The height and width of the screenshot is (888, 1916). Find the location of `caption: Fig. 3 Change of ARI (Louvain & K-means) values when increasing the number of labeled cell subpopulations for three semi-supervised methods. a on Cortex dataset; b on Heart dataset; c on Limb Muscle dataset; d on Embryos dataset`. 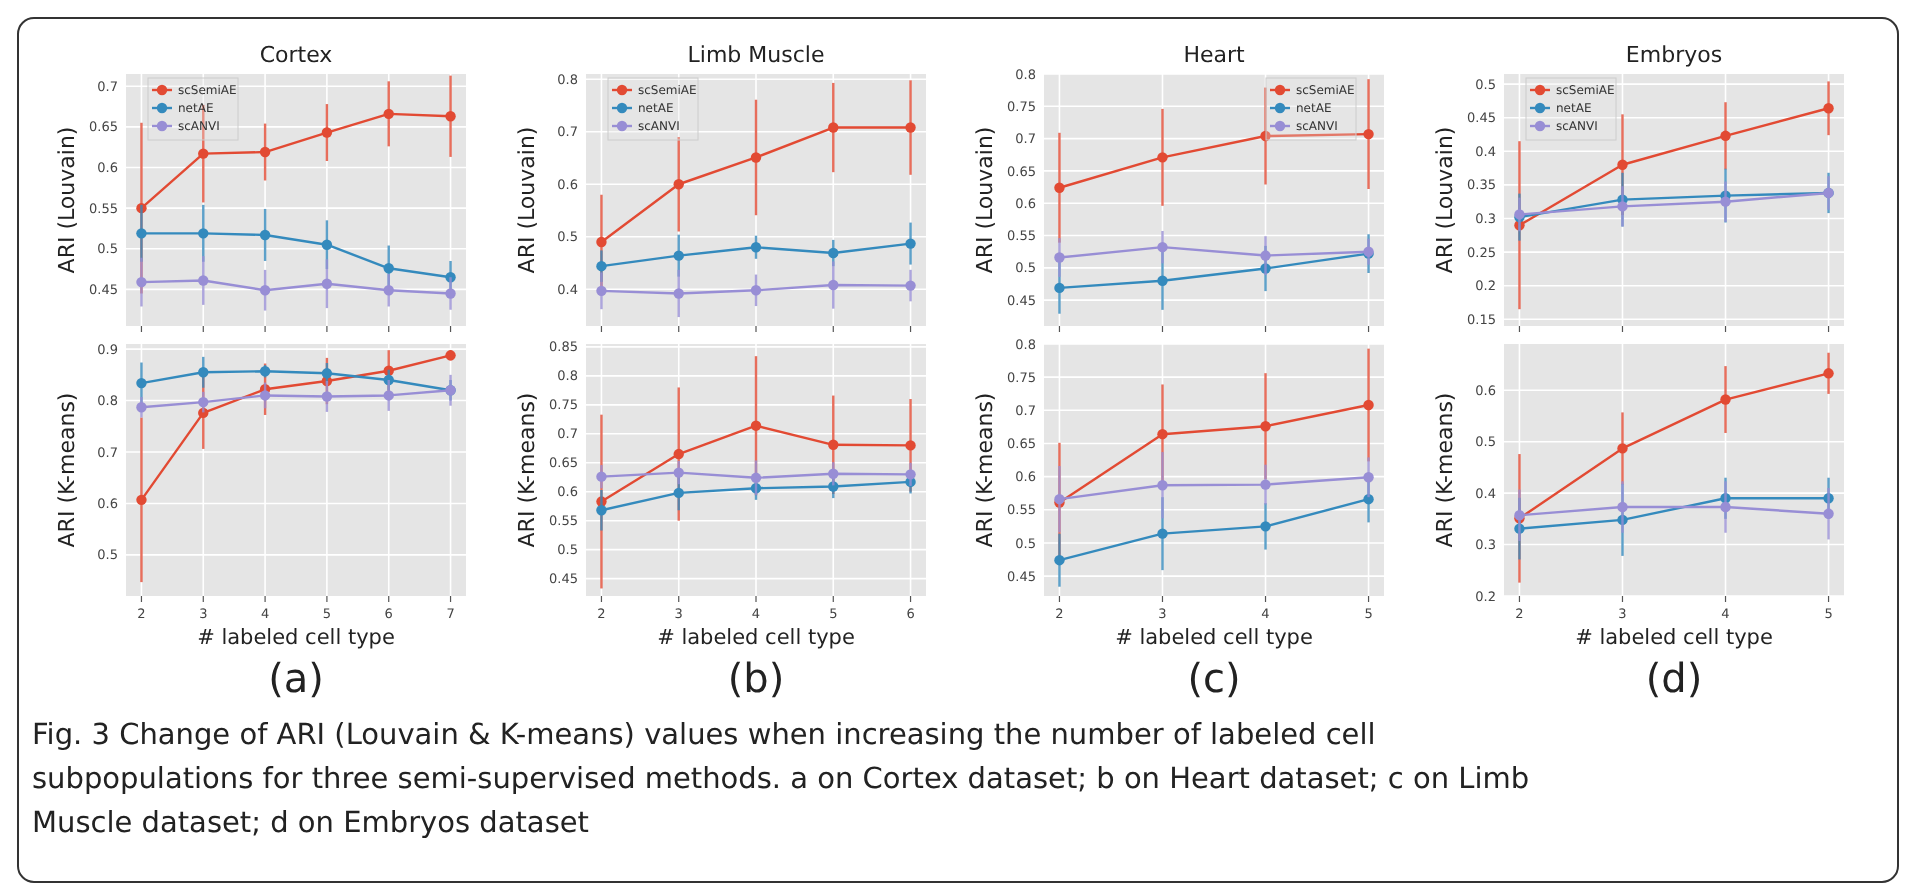

caption: Fig. 3 Change of ARI (Louvain & K-means) values when increasing the number of labeled cell subpopulations for three semi-supervised methods. a on Cortex dataset; b on Heart dataset; c on Limb Muscle dataset; d on Embryos dataset is located at coordinates (781, 780).